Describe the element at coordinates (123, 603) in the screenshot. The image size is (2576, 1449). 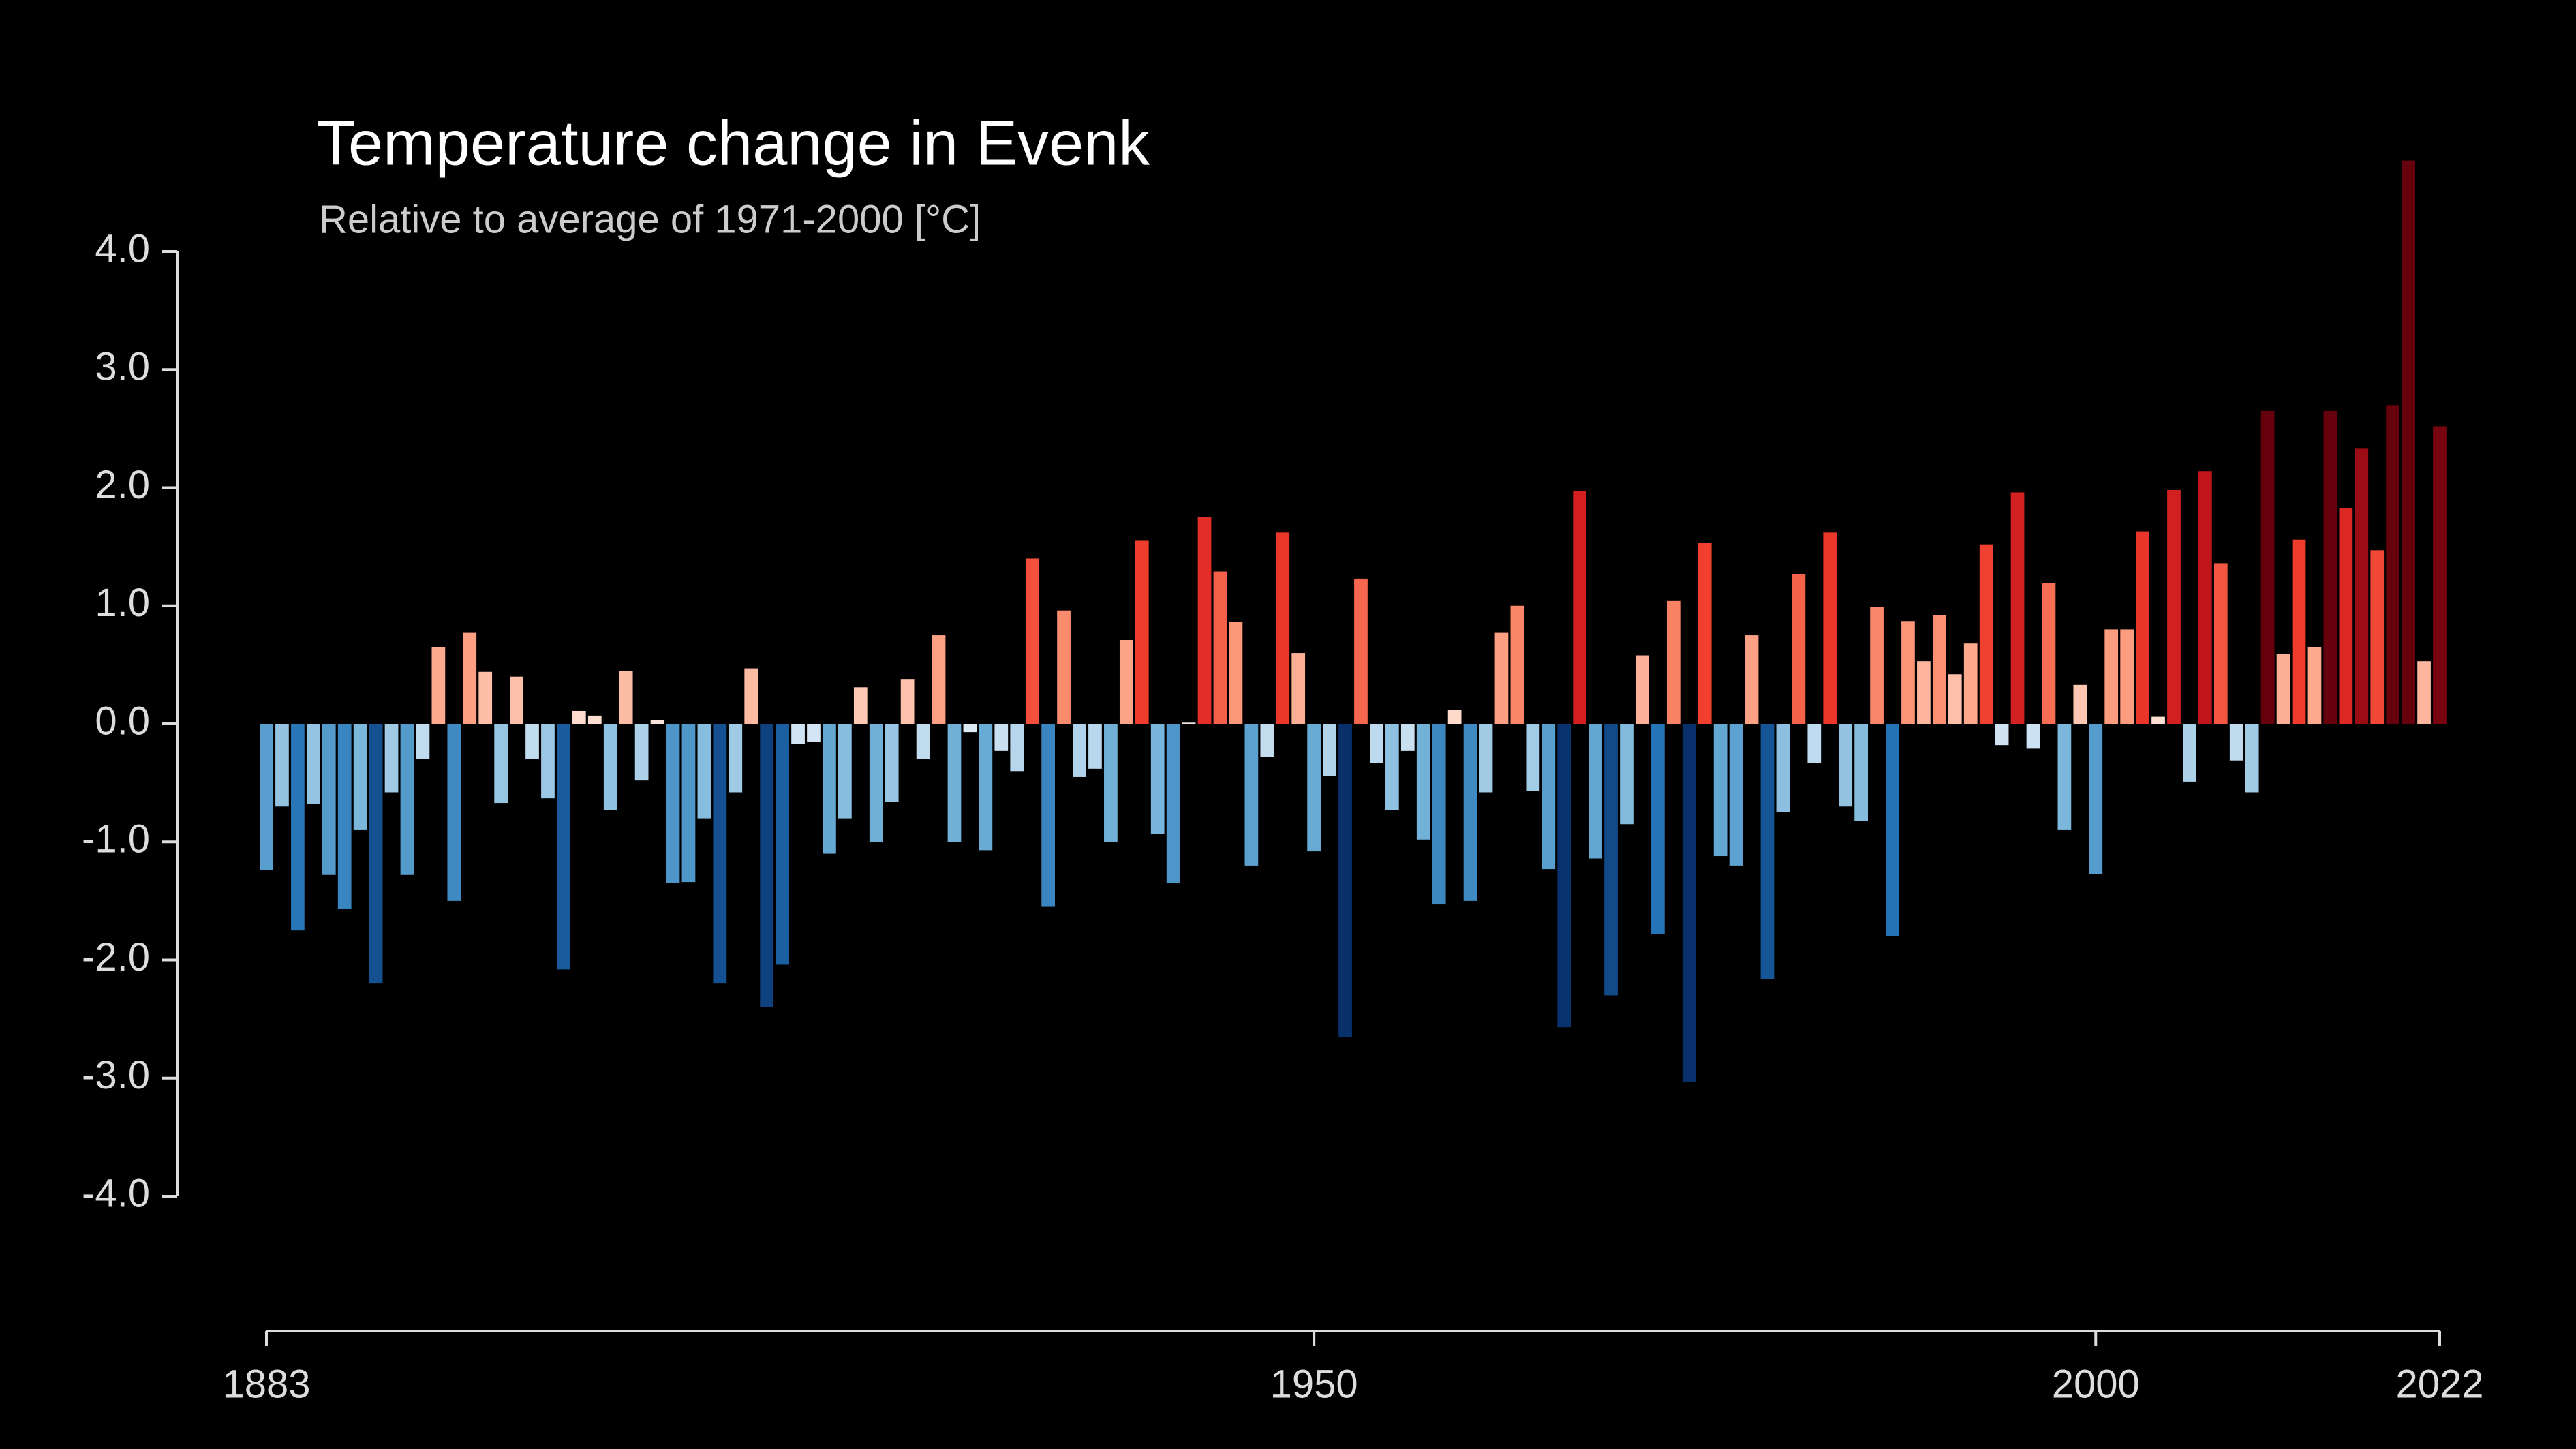
I see `y-tick-label: 1.0` at that location.